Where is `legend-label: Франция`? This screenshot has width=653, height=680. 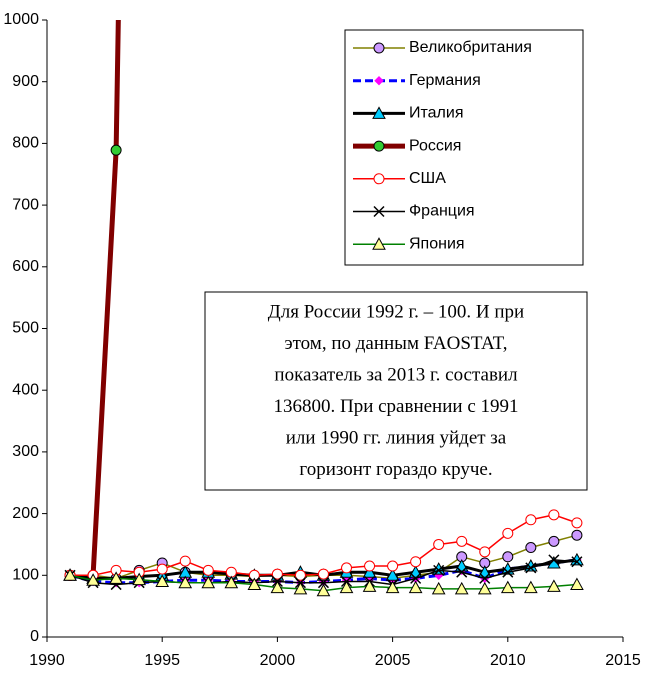 legend-label: Франция is located at coordinates (442, 211).